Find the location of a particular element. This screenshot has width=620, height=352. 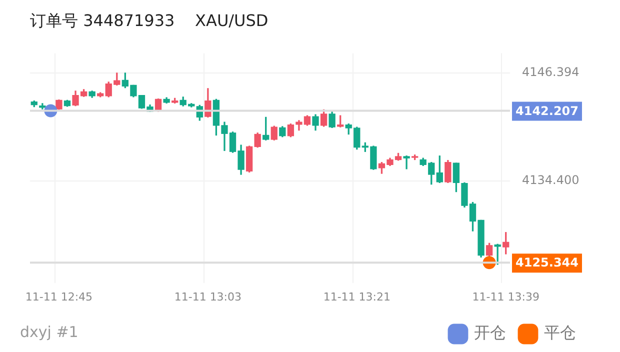

ref-line-label: 4142.207 is located at coordinates (547, 111).